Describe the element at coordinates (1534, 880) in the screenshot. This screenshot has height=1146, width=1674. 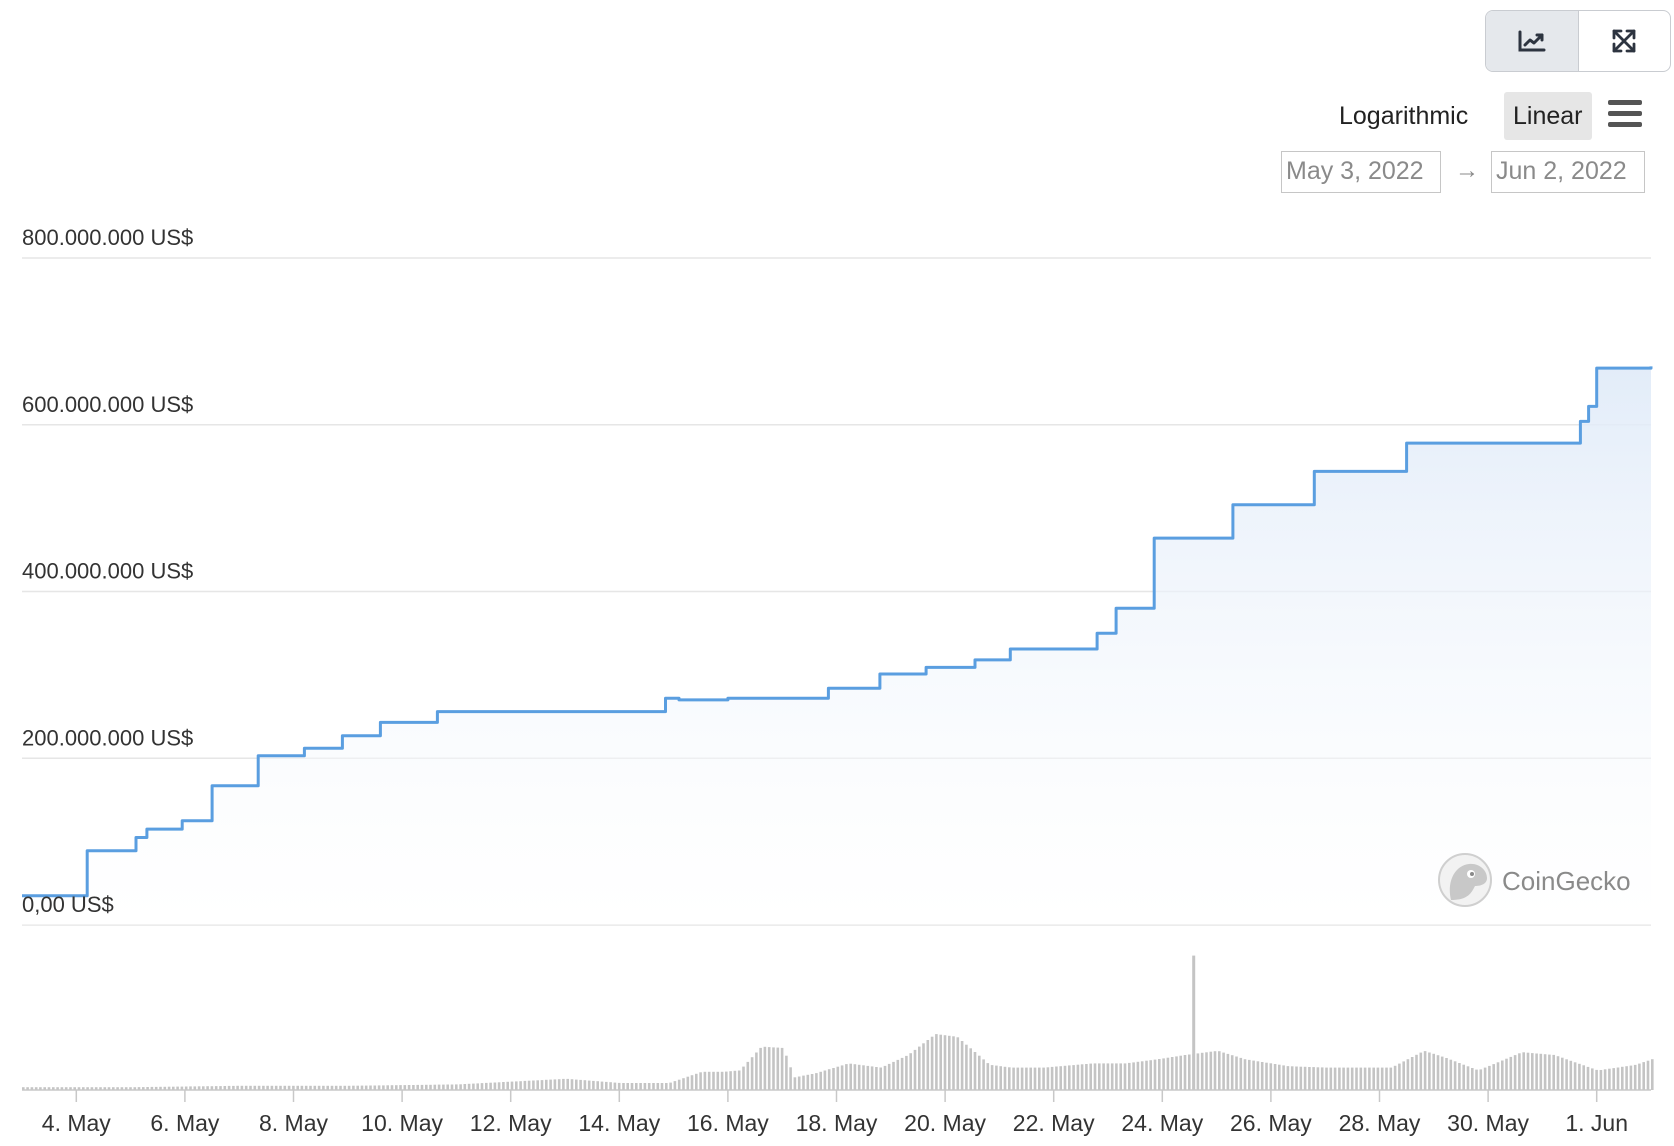
I see `coingecko-watermark: CoinGecko` at that location.